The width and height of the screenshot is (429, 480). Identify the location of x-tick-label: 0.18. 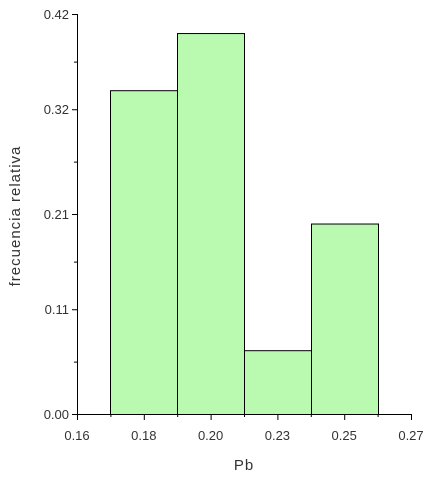
(143, 435).